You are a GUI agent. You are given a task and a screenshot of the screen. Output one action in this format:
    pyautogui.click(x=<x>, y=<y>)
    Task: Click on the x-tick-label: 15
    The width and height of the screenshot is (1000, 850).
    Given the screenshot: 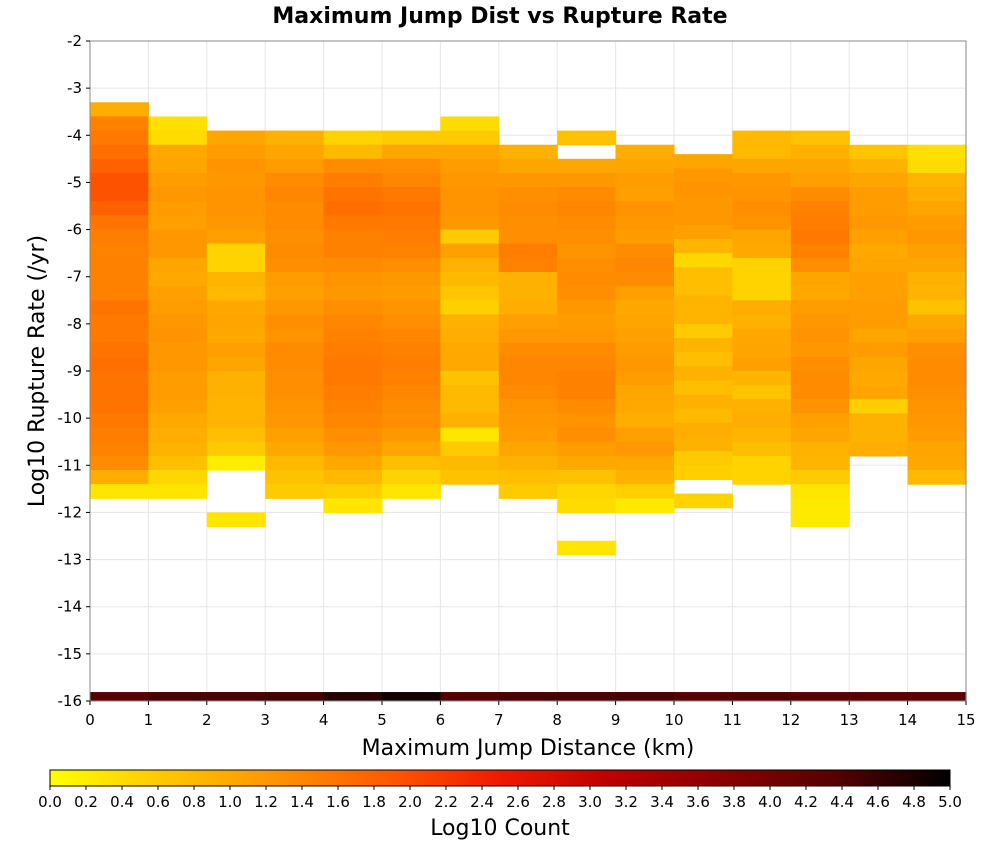 What is the action you would take?
    pyautogui.click(x=965, y=720)
    